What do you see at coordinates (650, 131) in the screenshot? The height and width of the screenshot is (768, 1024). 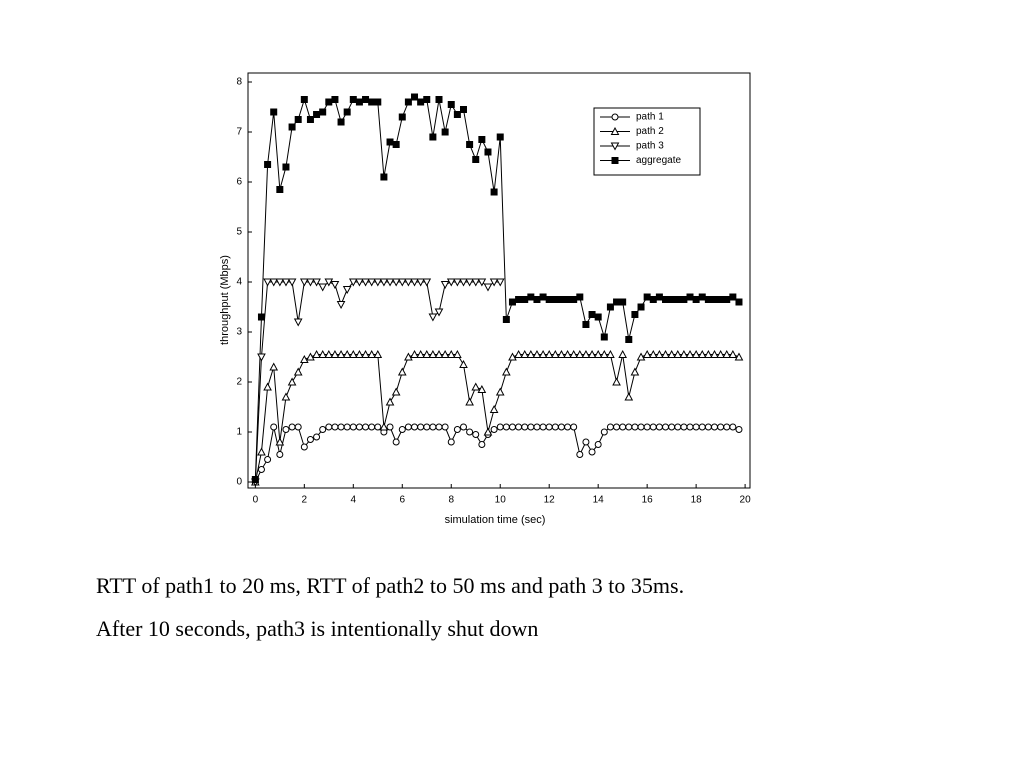 I see `legend-label: path 2` at bounding box center [650, 131].